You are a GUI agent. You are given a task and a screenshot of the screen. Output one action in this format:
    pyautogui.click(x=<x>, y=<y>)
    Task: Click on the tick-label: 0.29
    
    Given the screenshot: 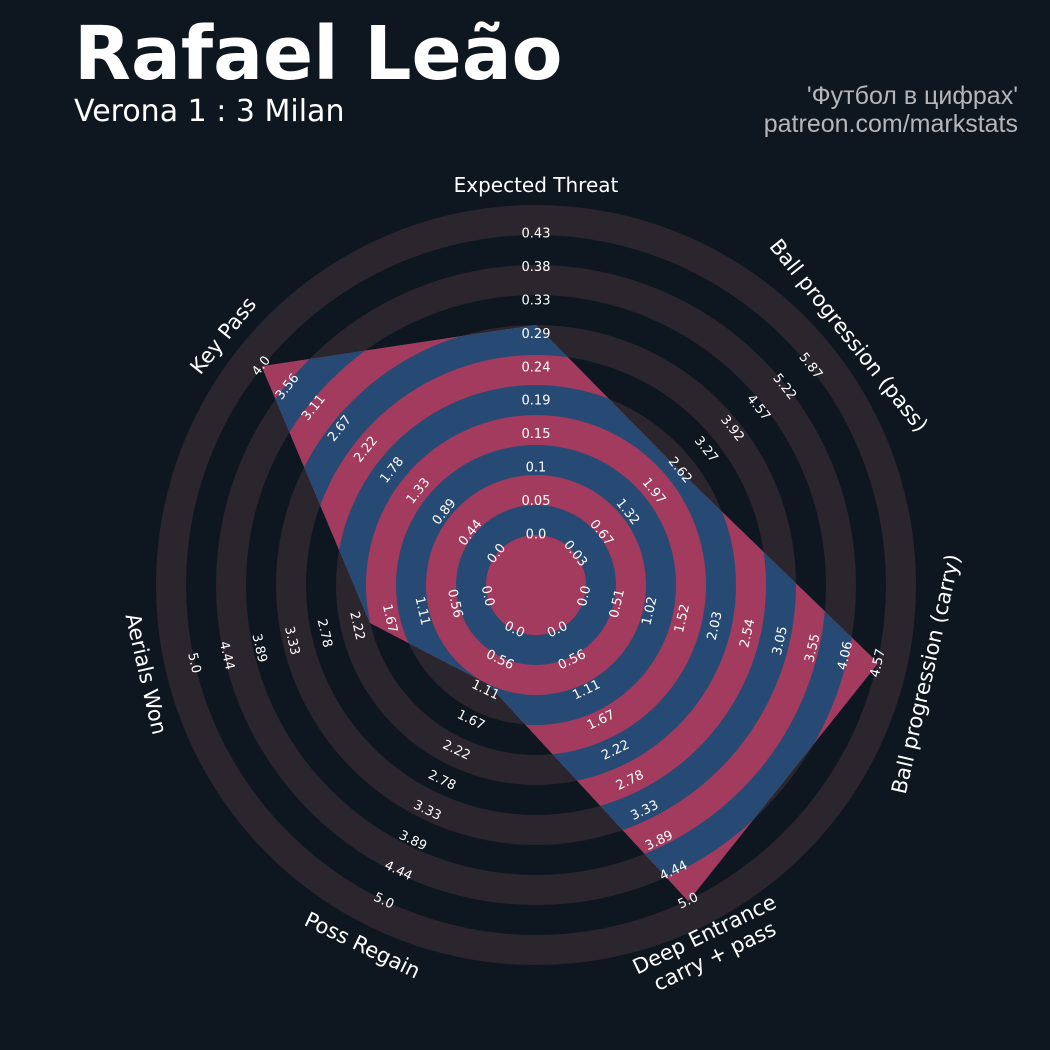 What is the action you would take?
    pyautogui.click(x=536, y=334)
    